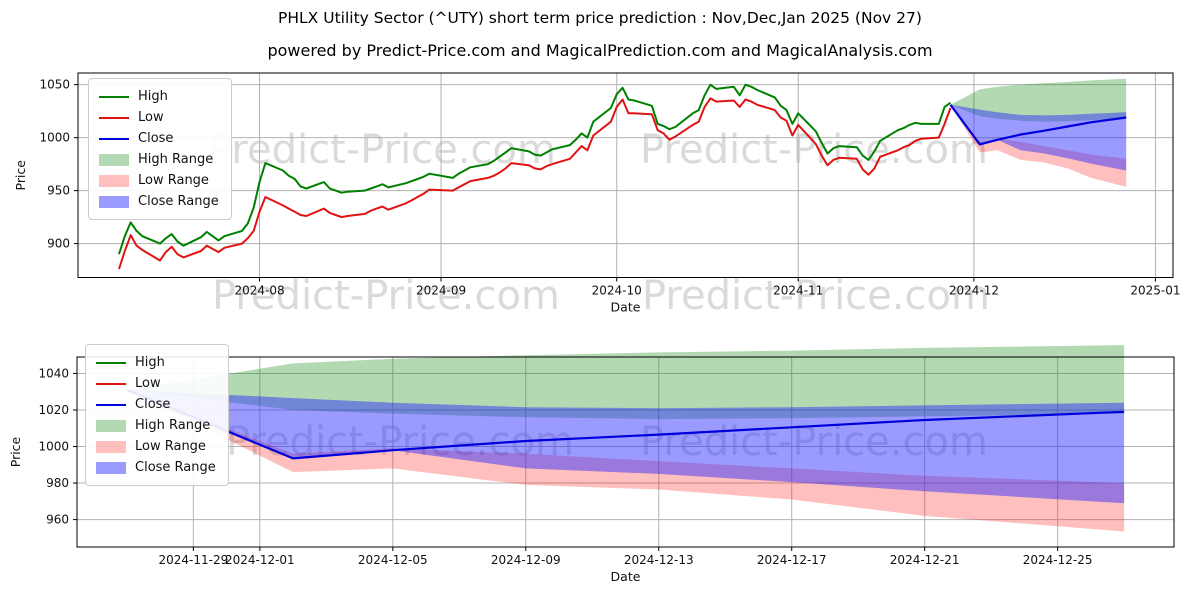  I want to click on close-range-band, so click(1038, 137).